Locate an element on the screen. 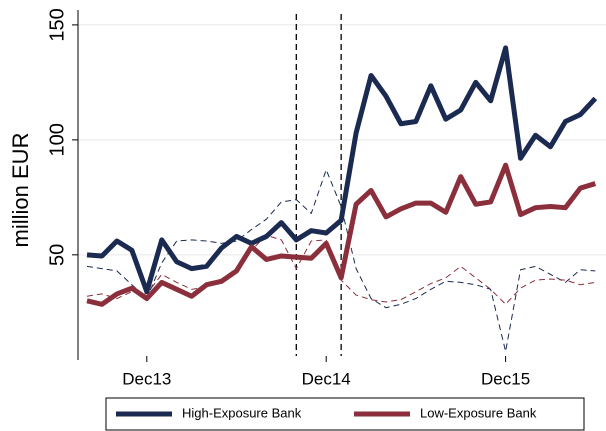 This screenshot has height=431, width=606. legend-box is located at coordinates (345, 414).